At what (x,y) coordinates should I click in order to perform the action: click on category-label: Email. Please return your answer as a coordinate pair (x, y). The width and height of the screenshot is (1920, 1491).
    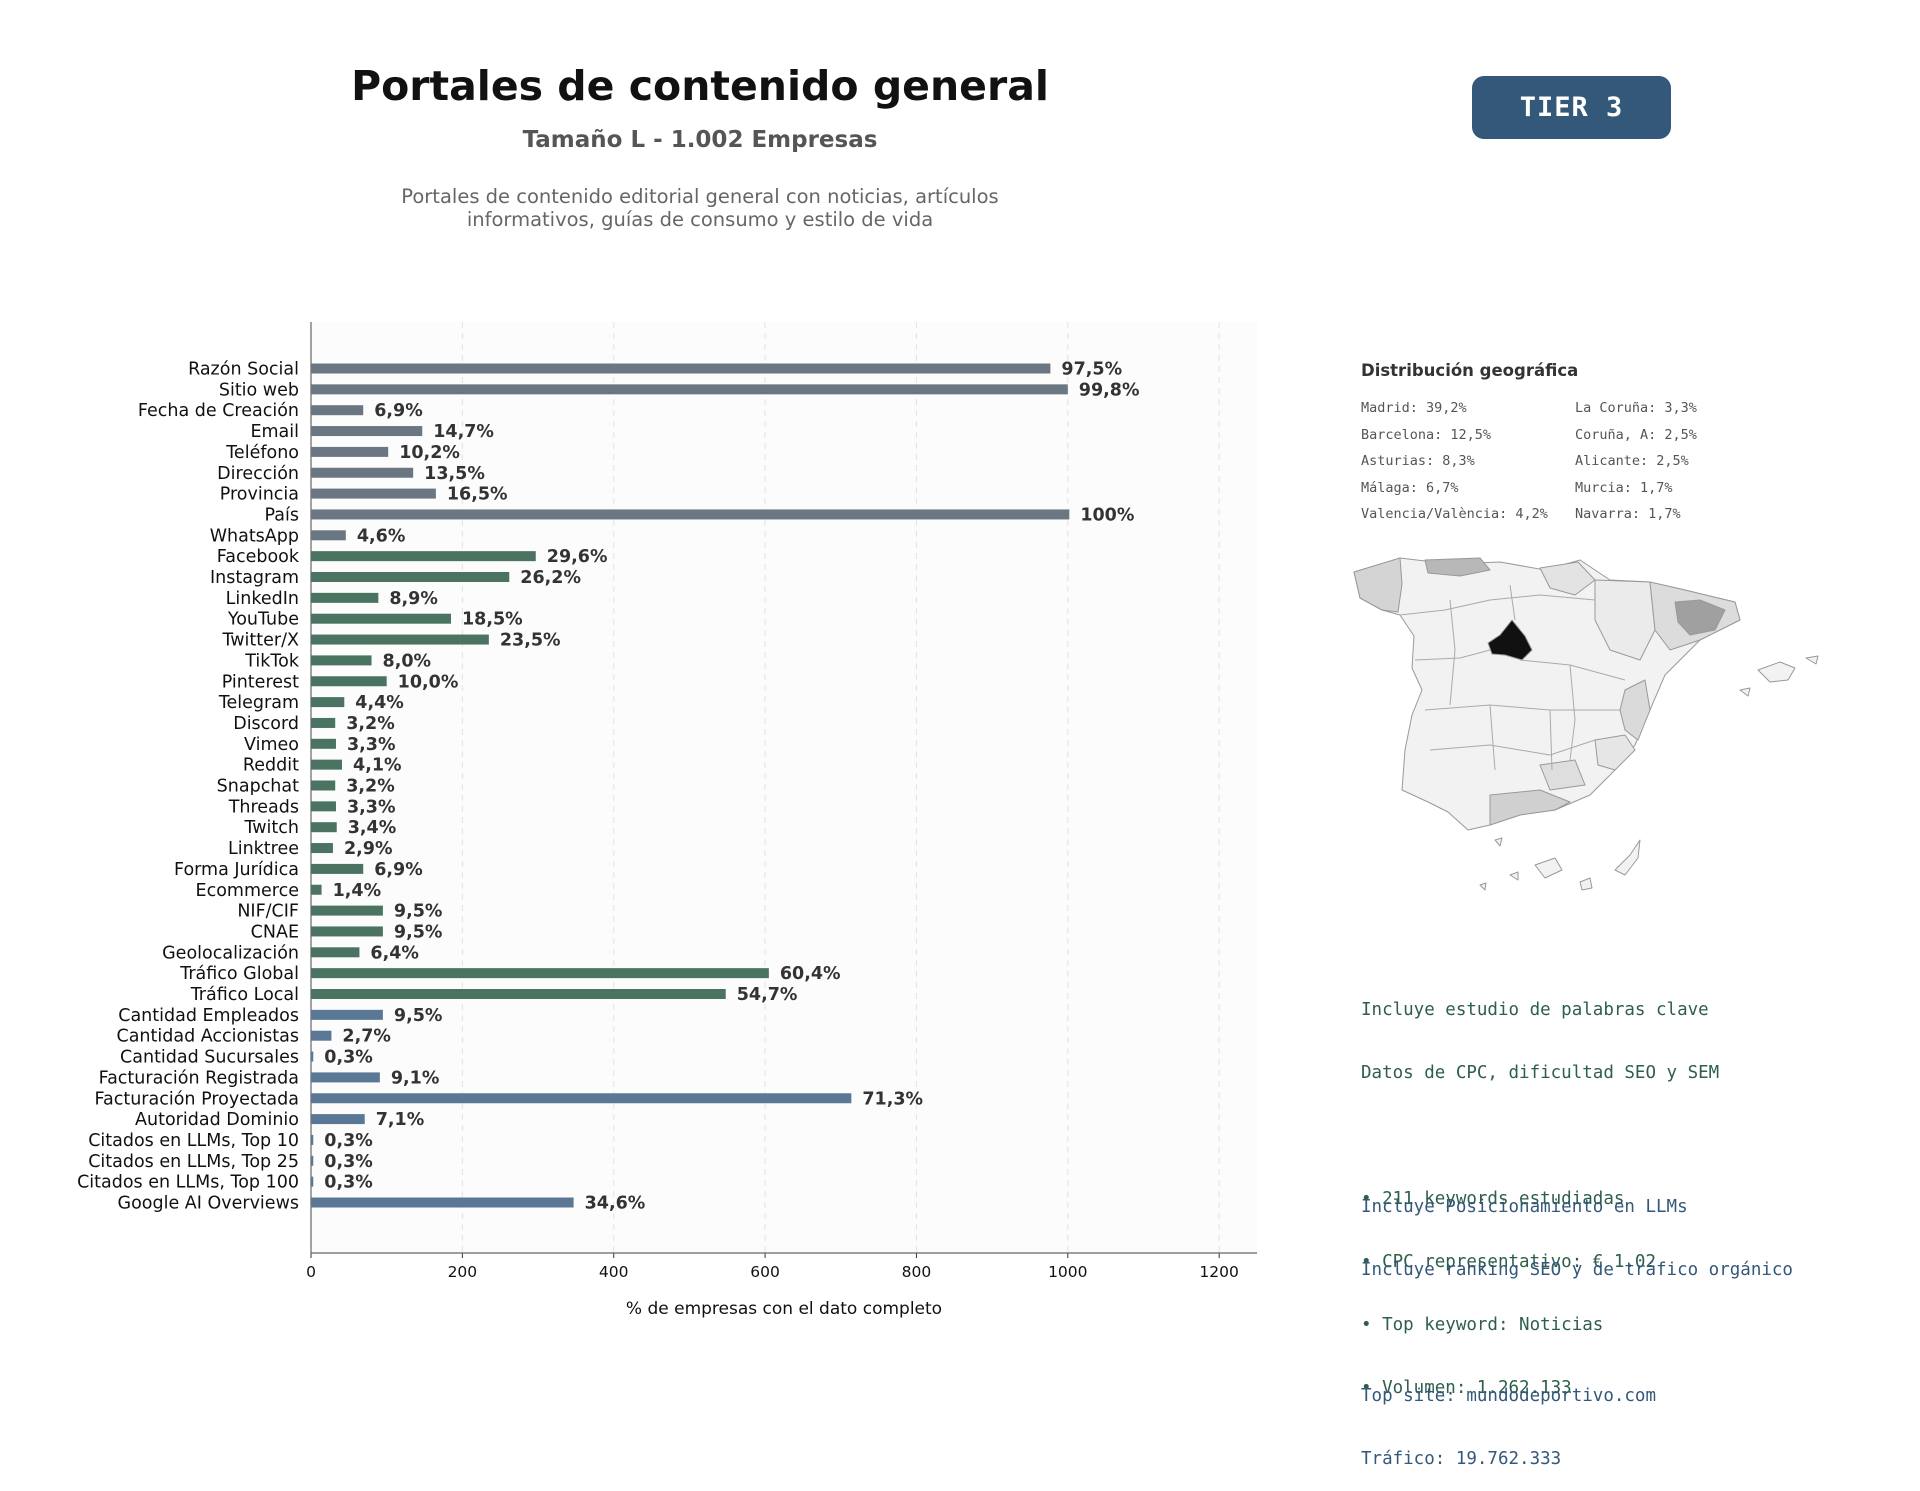
    Looking at the image, I should click on (274, 432).